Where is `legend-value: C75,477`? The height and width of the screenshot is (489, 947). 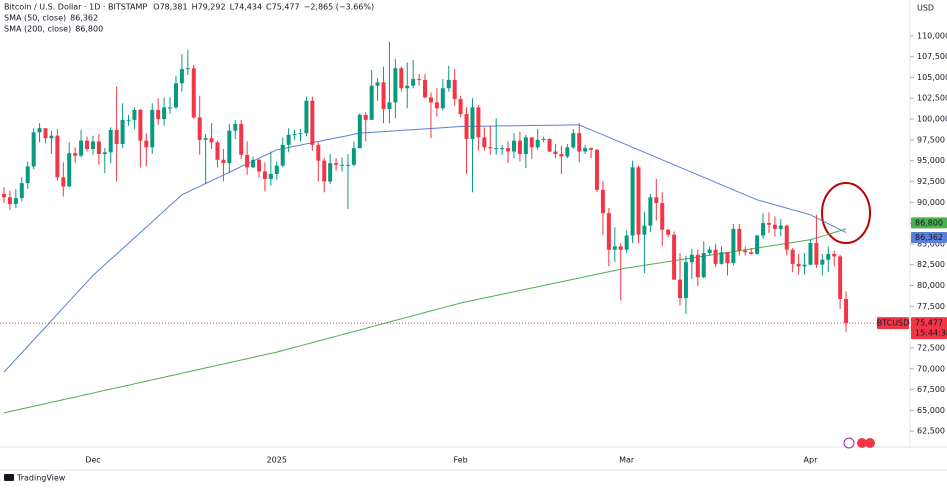 legend-value: C75,477 is located at coordinates (283, 7).